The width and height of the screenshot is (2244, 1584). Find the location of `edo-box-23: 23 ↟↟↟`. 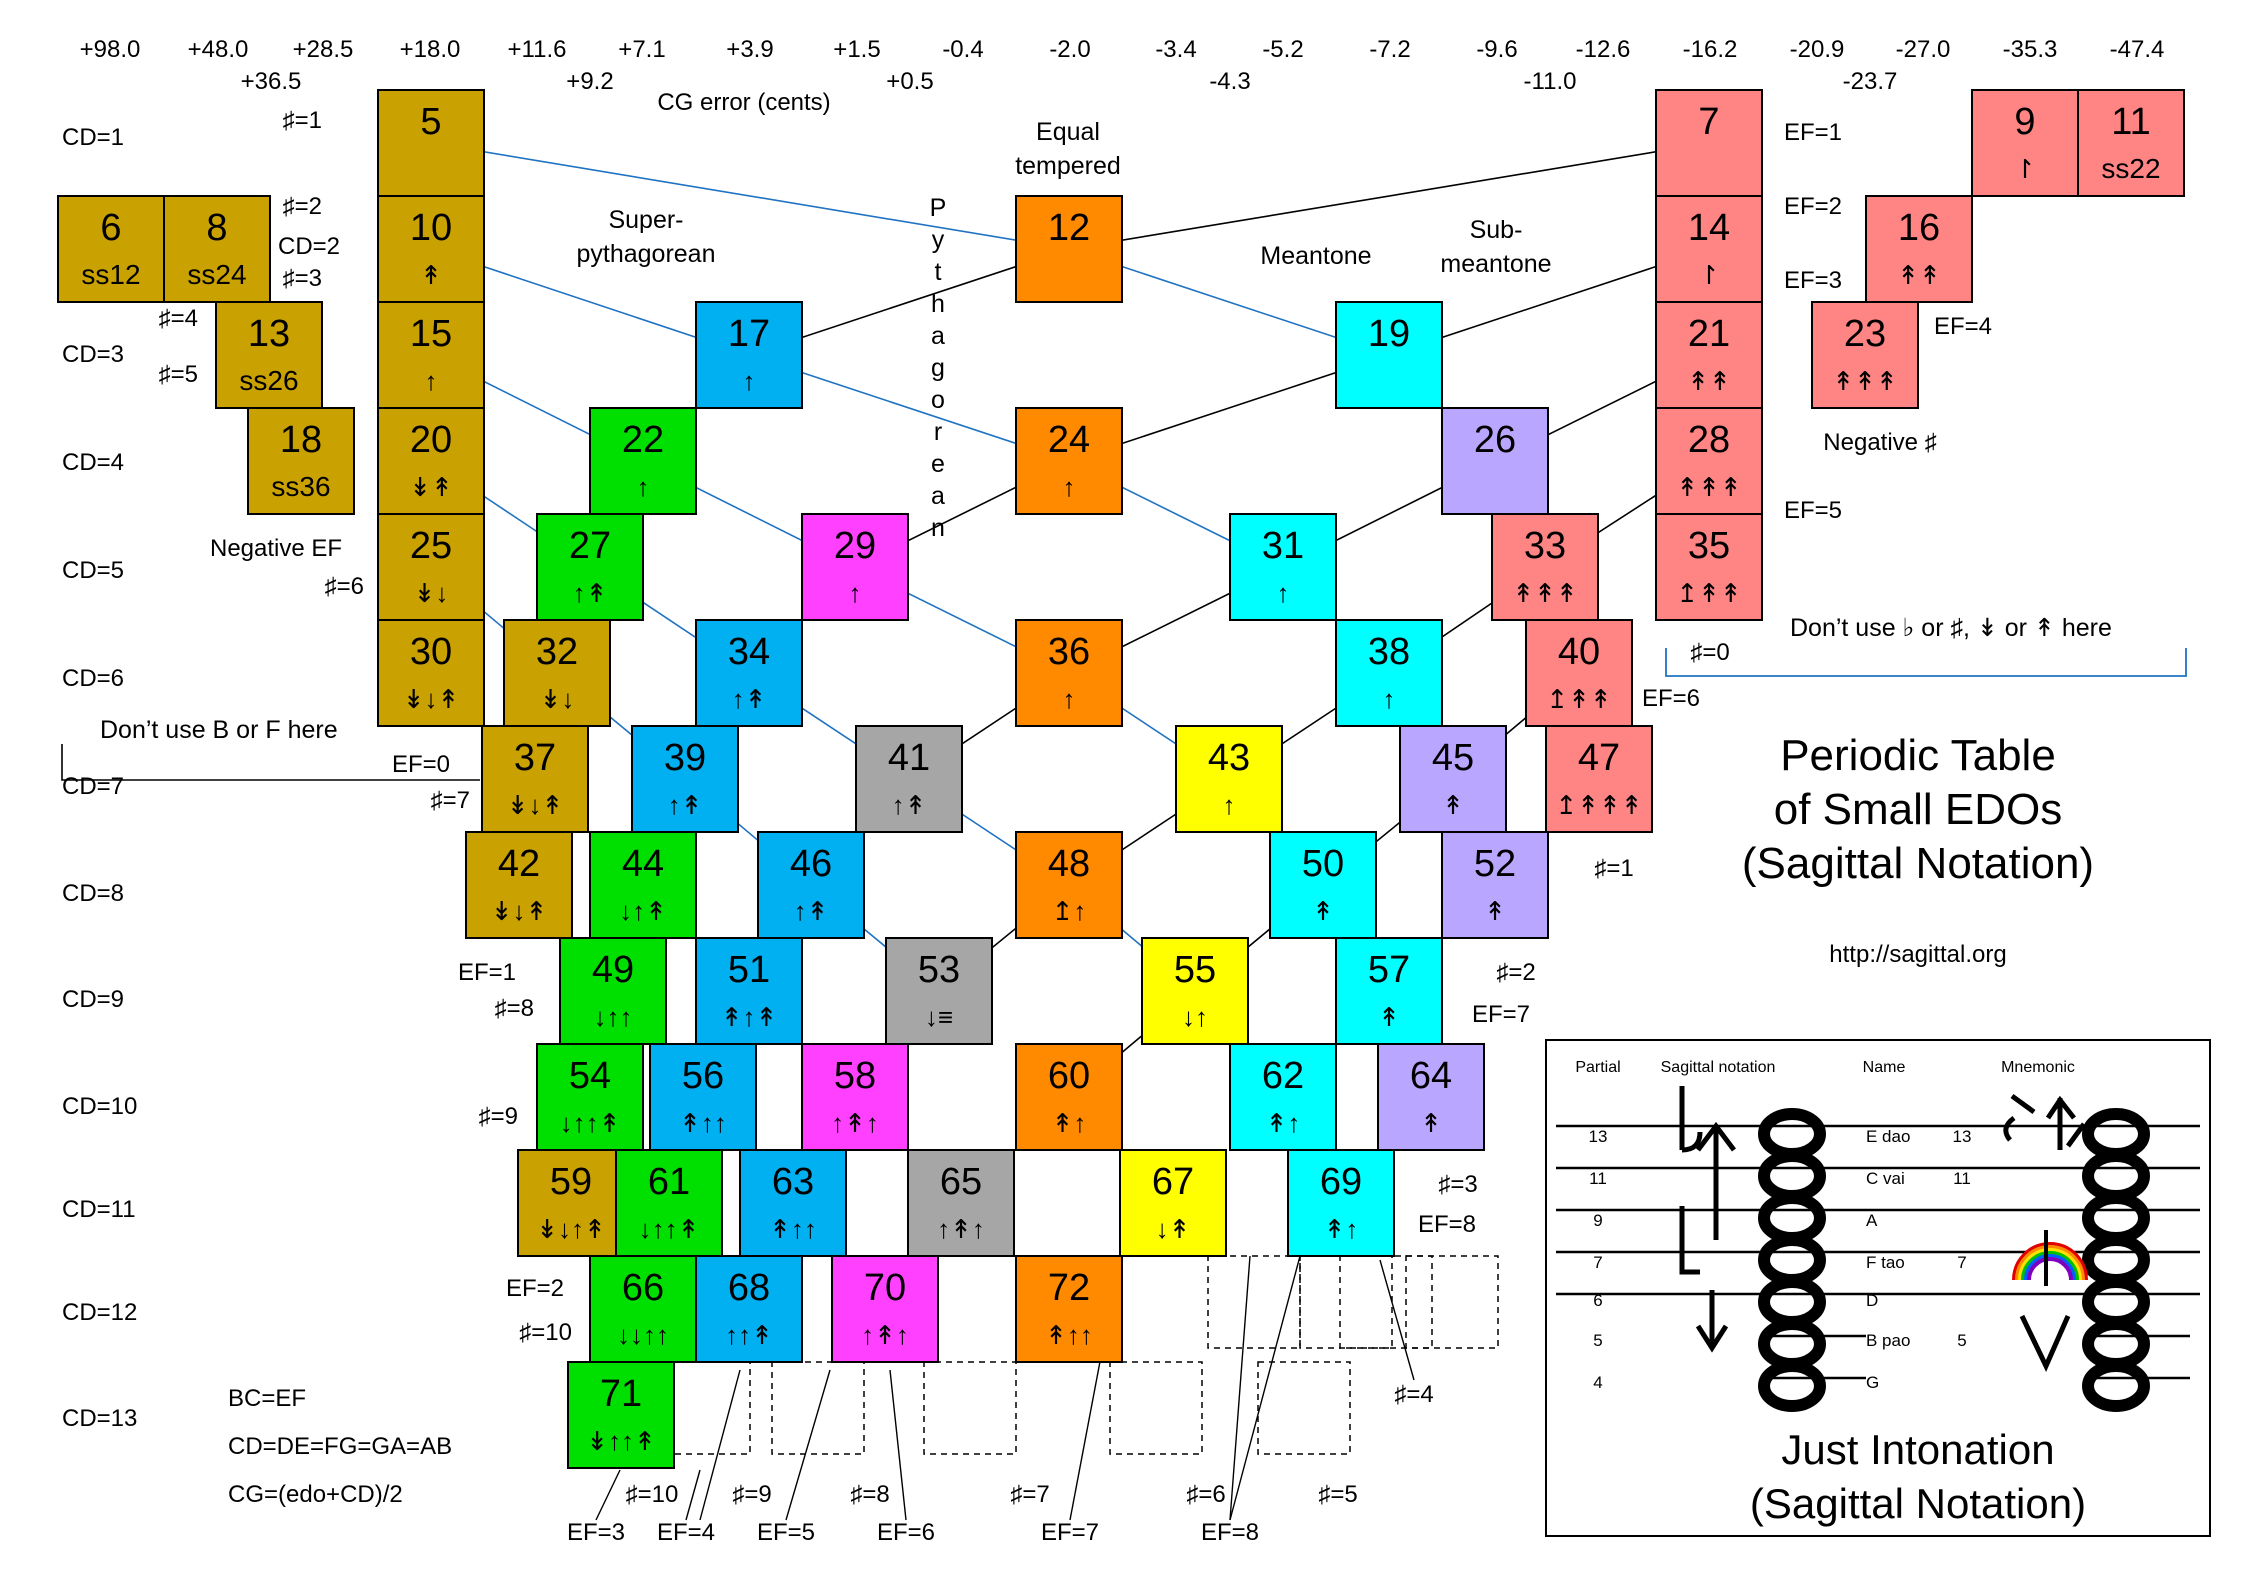

edo-box-23: 23 ↟↟↟ is located at coordinates (1865, 355).